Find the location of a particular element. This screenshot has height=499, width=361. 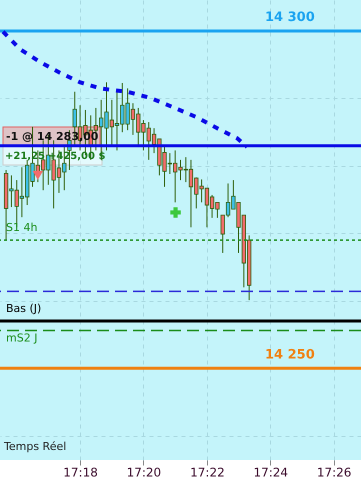

x-tick-label: 17:24 is located at coordinates (270, 473).